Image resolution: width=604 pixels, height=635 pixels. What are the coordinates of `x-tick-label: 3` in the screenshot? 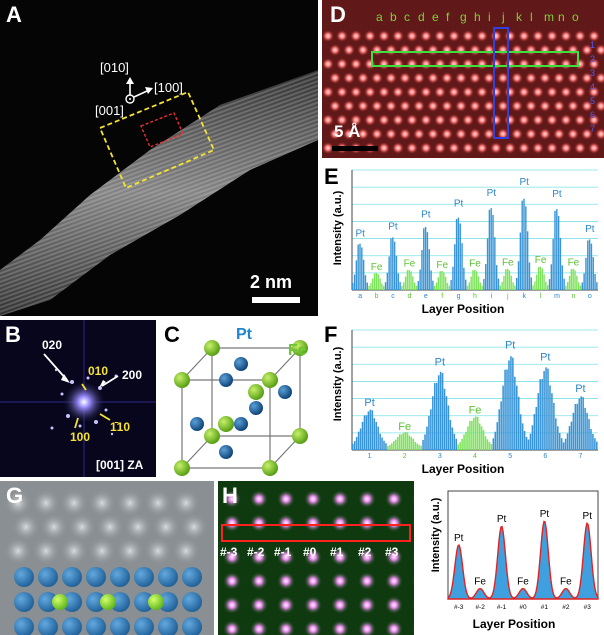 It's located at (440, 456).